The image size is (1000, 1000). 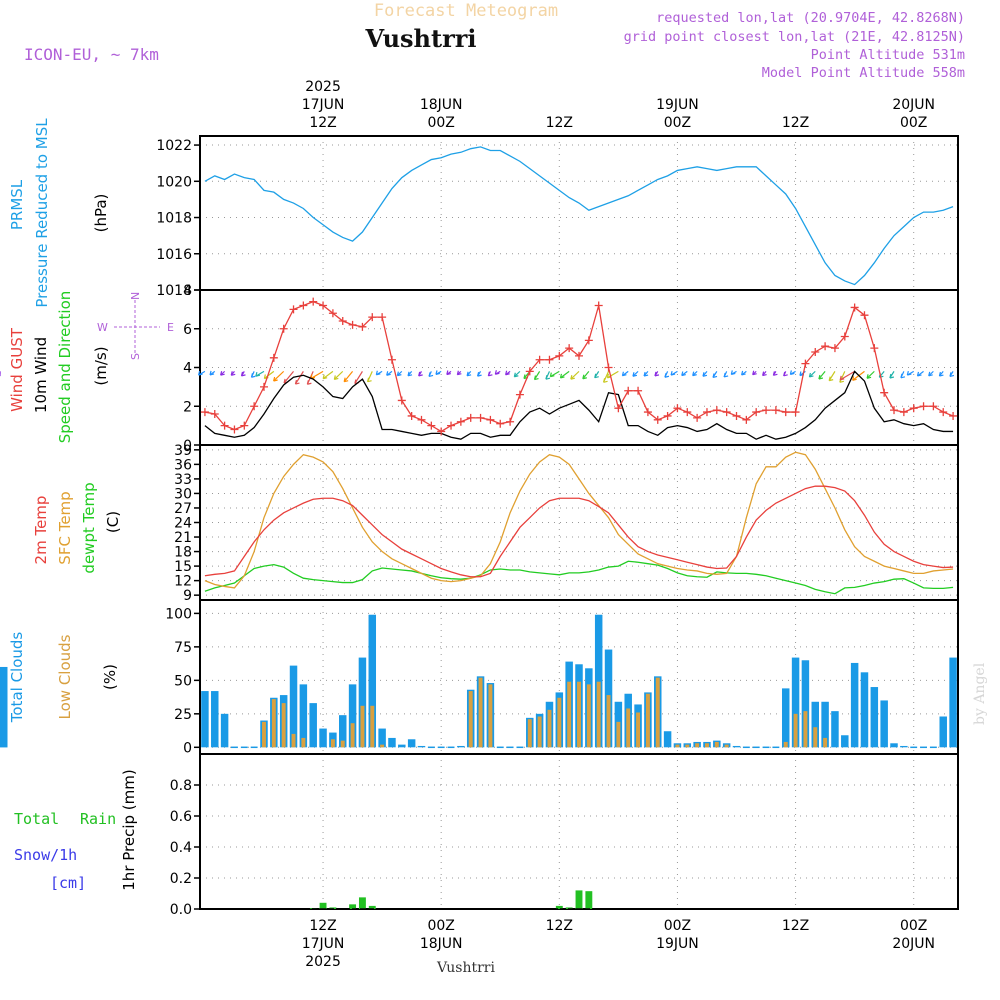 What do you see at coordinates (174, 255) in the screenshot?
I see `y-tick-label: 1016` at bounding box center [174, 255].